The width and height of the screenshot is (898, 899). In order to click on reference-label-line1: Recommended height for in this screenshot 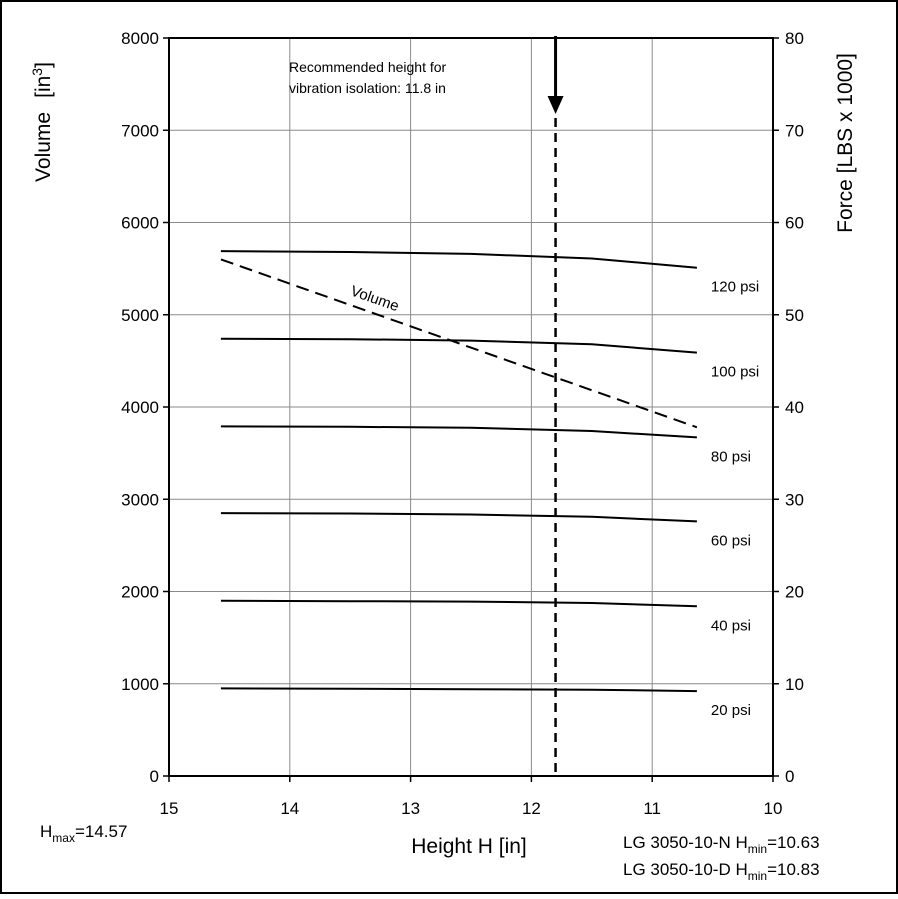, I will do `click(368, 67)`.